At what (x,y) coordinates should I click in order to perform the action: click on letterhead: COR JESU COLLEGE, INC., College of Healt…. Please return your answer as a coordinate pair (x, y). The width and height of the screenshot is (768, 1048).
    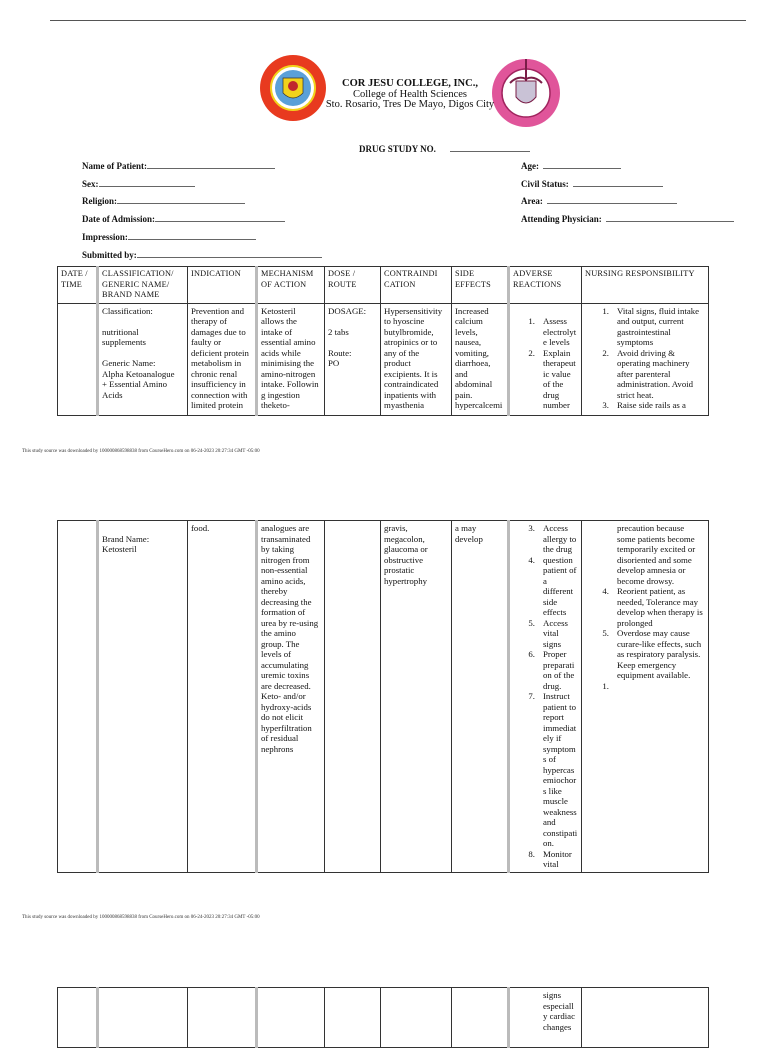
    Looking at the image, I should click on (410, 94).